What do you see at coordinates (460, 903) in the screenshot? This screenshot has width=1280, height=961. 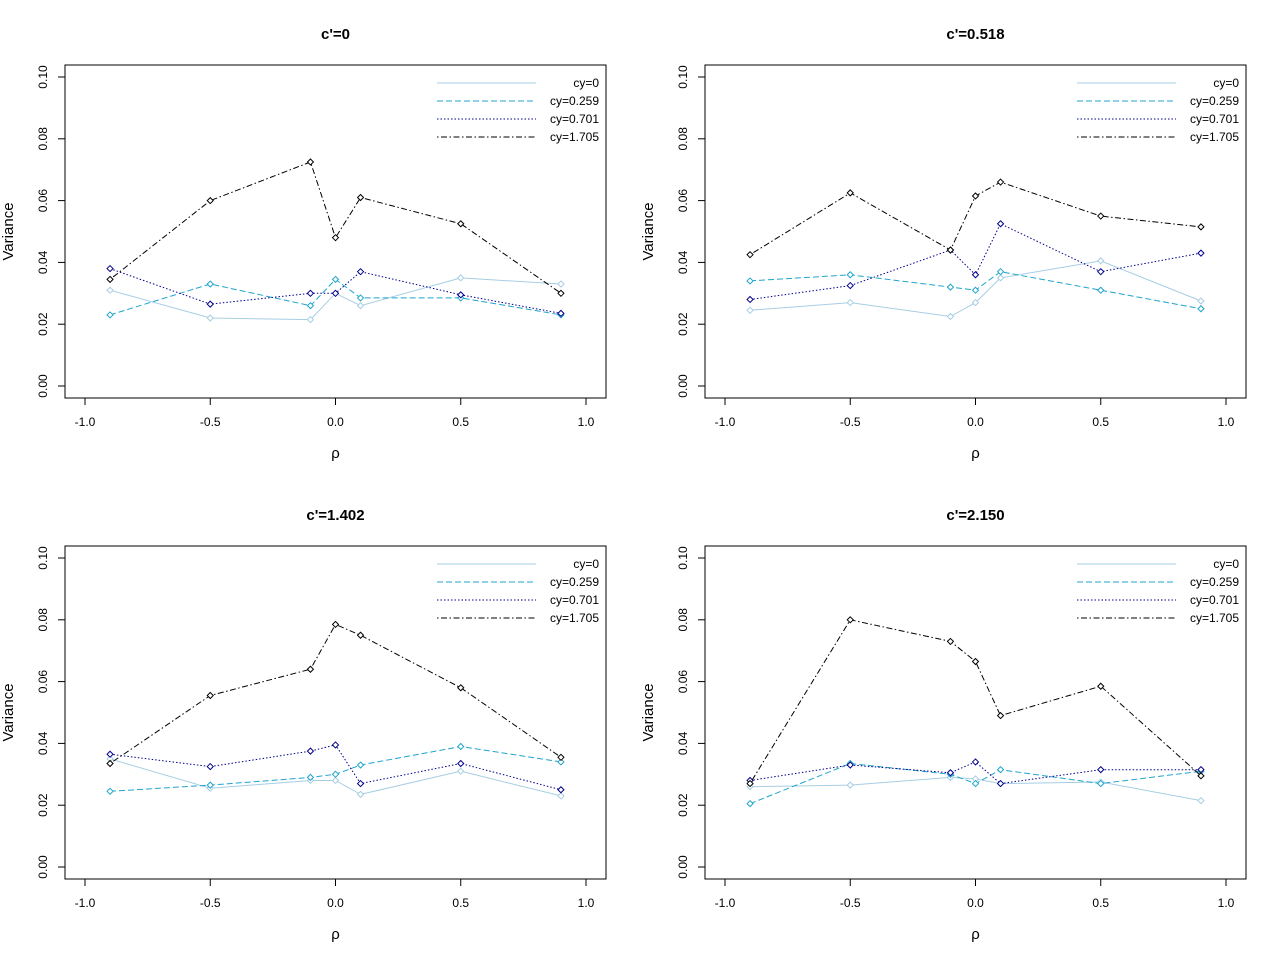 I see `x-tick-label: 0.5` at bounding box center [460, 903].